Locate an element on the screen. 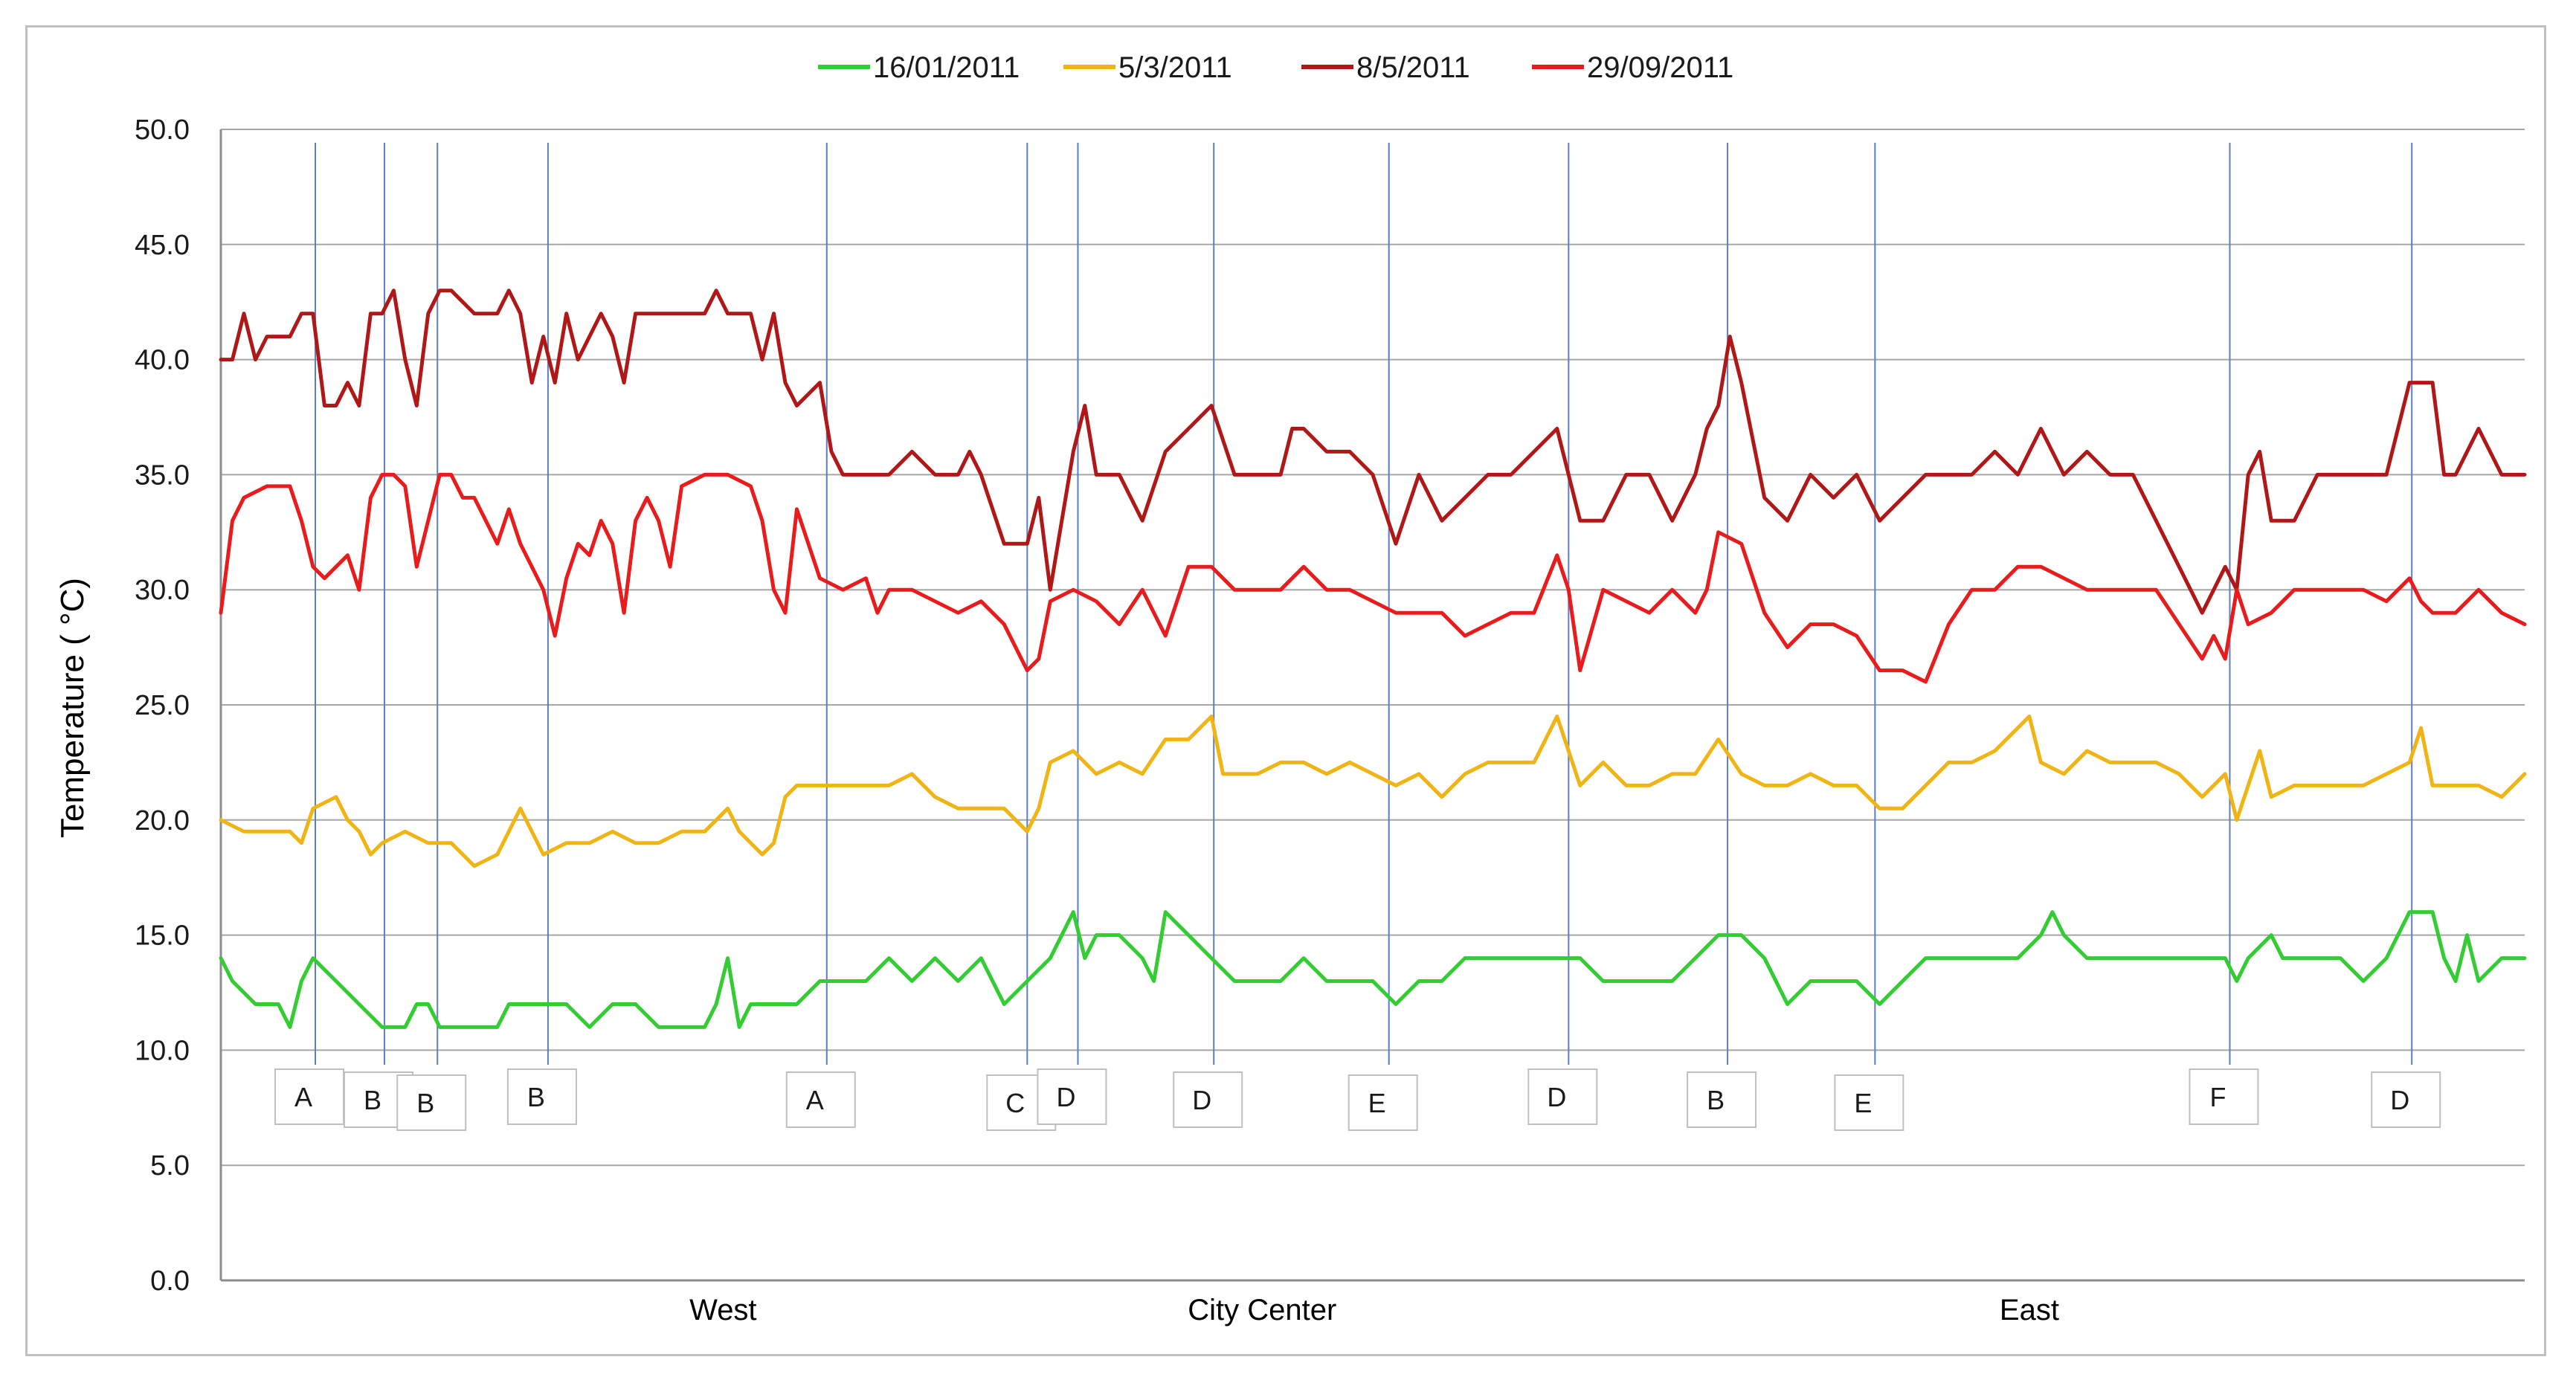 This screenshot has width=2576, height=1383. region-label: City Center is located at coordinates (1262, 1310).